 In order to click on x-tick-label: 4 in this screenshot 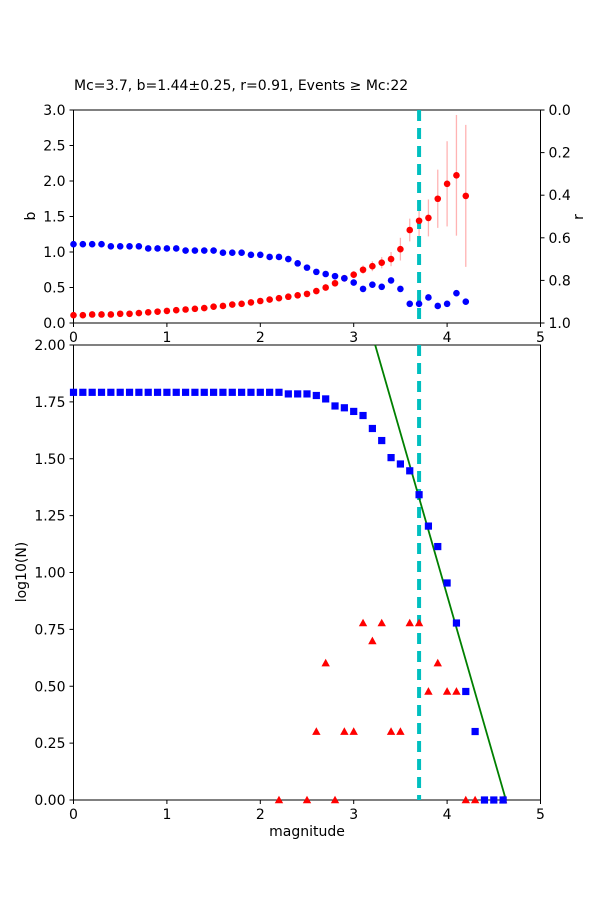, I will do `click(447, 338)`.